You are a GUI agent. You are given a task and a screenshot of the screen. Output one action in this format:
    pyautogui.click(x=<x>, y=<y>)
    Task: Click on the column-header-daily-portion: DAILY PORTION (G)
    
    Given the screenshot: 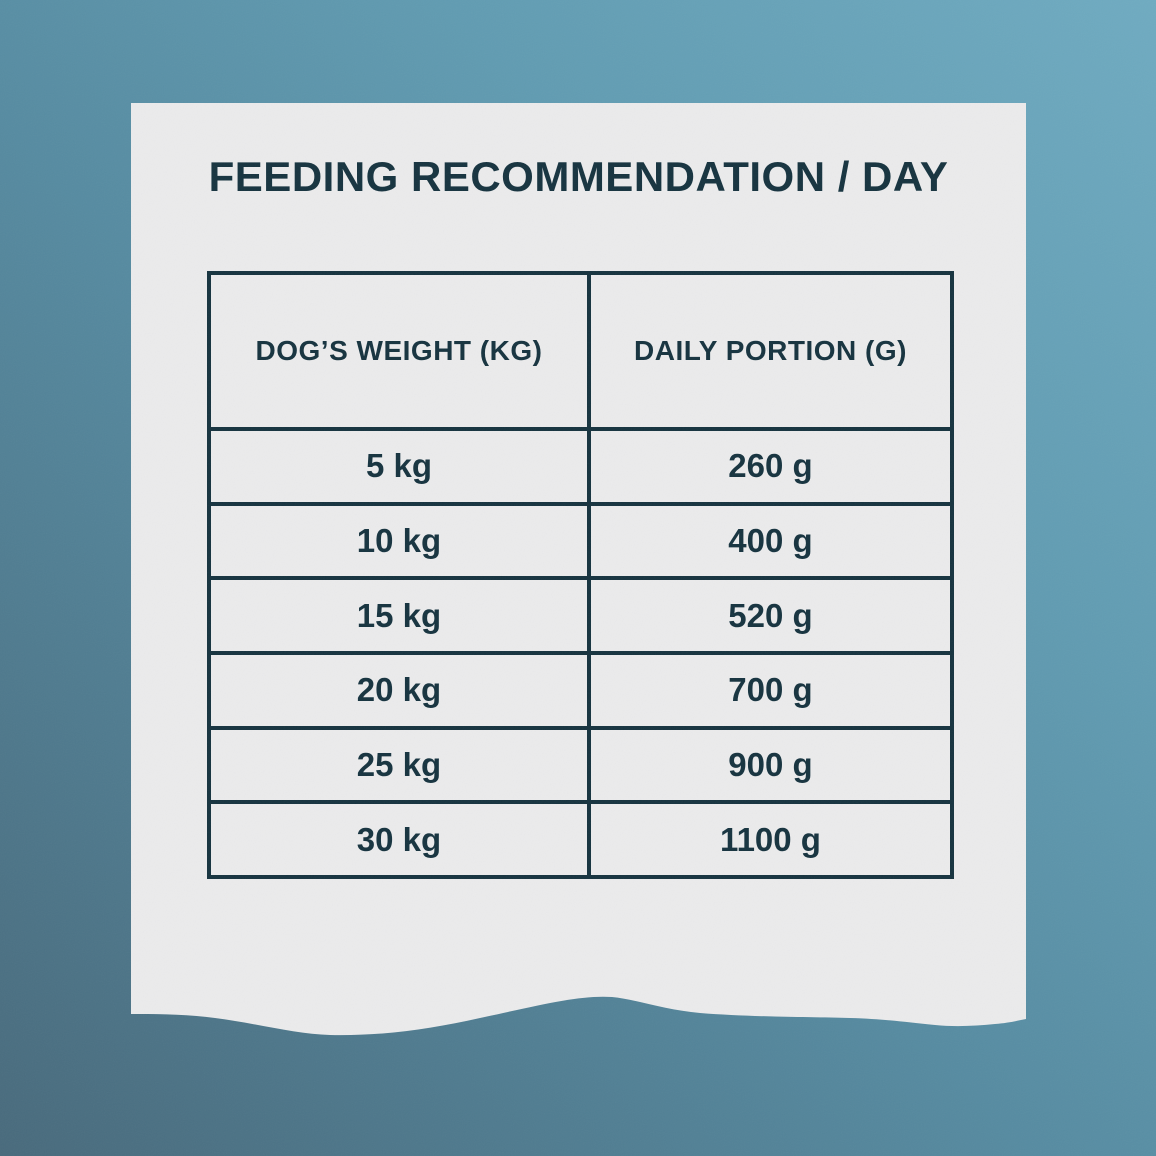 What is the action you would take?
    pyautogui.click(x=770, y=351)
    